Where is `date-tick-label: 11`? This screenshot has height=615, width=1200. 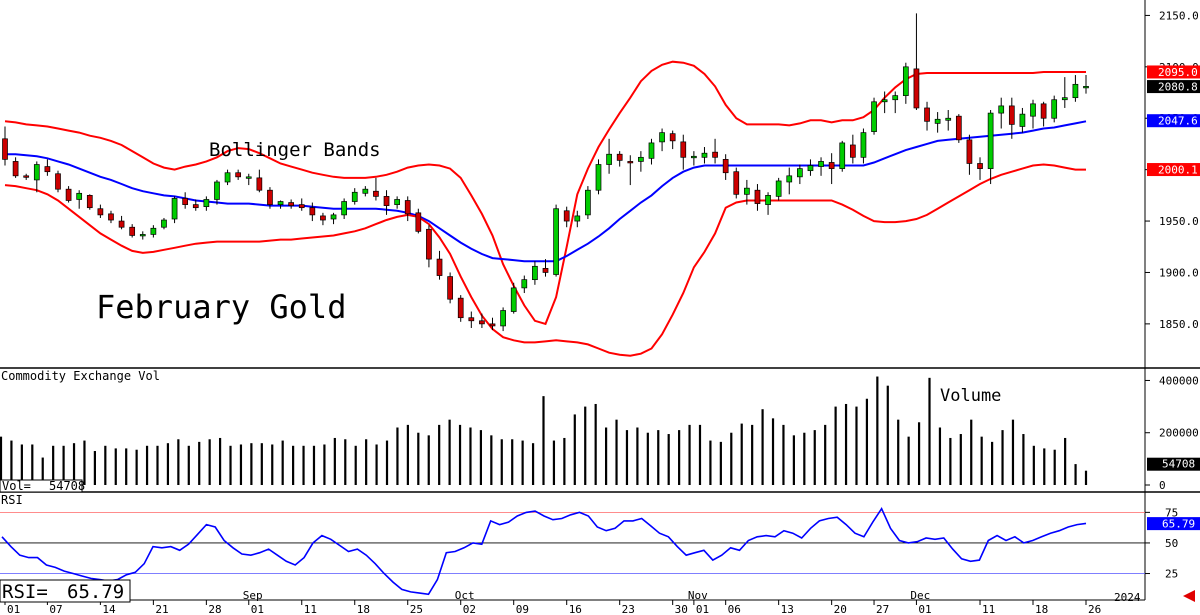 date-tick-label: 11 is located at coordinates (310, 609).